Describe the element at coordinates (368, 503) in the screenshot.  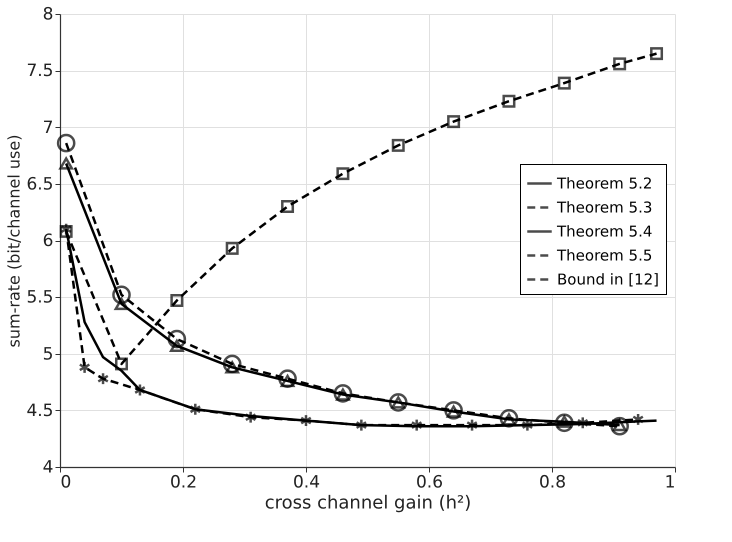
I see `x-axis-title: cross channel gain (h²)` at that location.